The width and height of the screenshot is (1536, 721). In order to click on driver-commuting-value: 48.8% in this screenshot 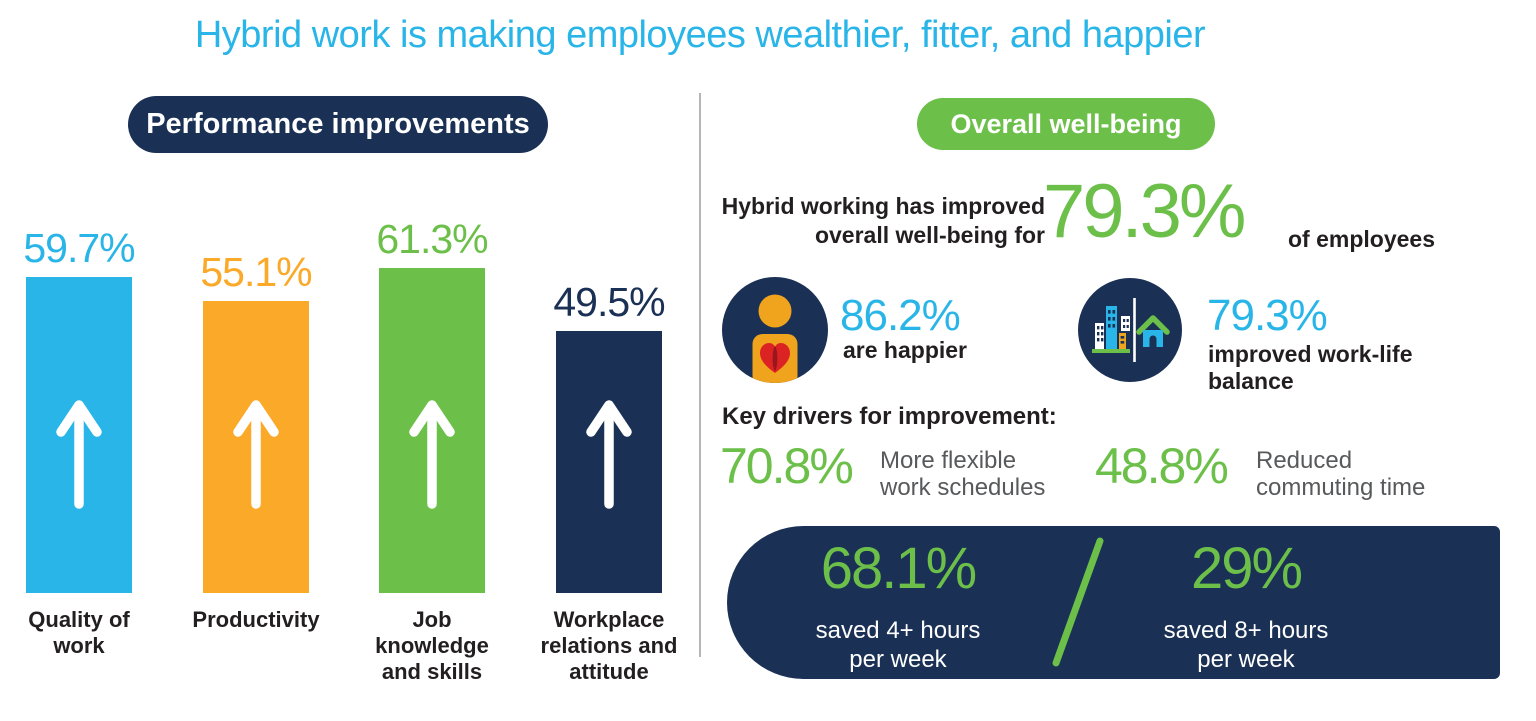, I will do `click(1162, 466)`.